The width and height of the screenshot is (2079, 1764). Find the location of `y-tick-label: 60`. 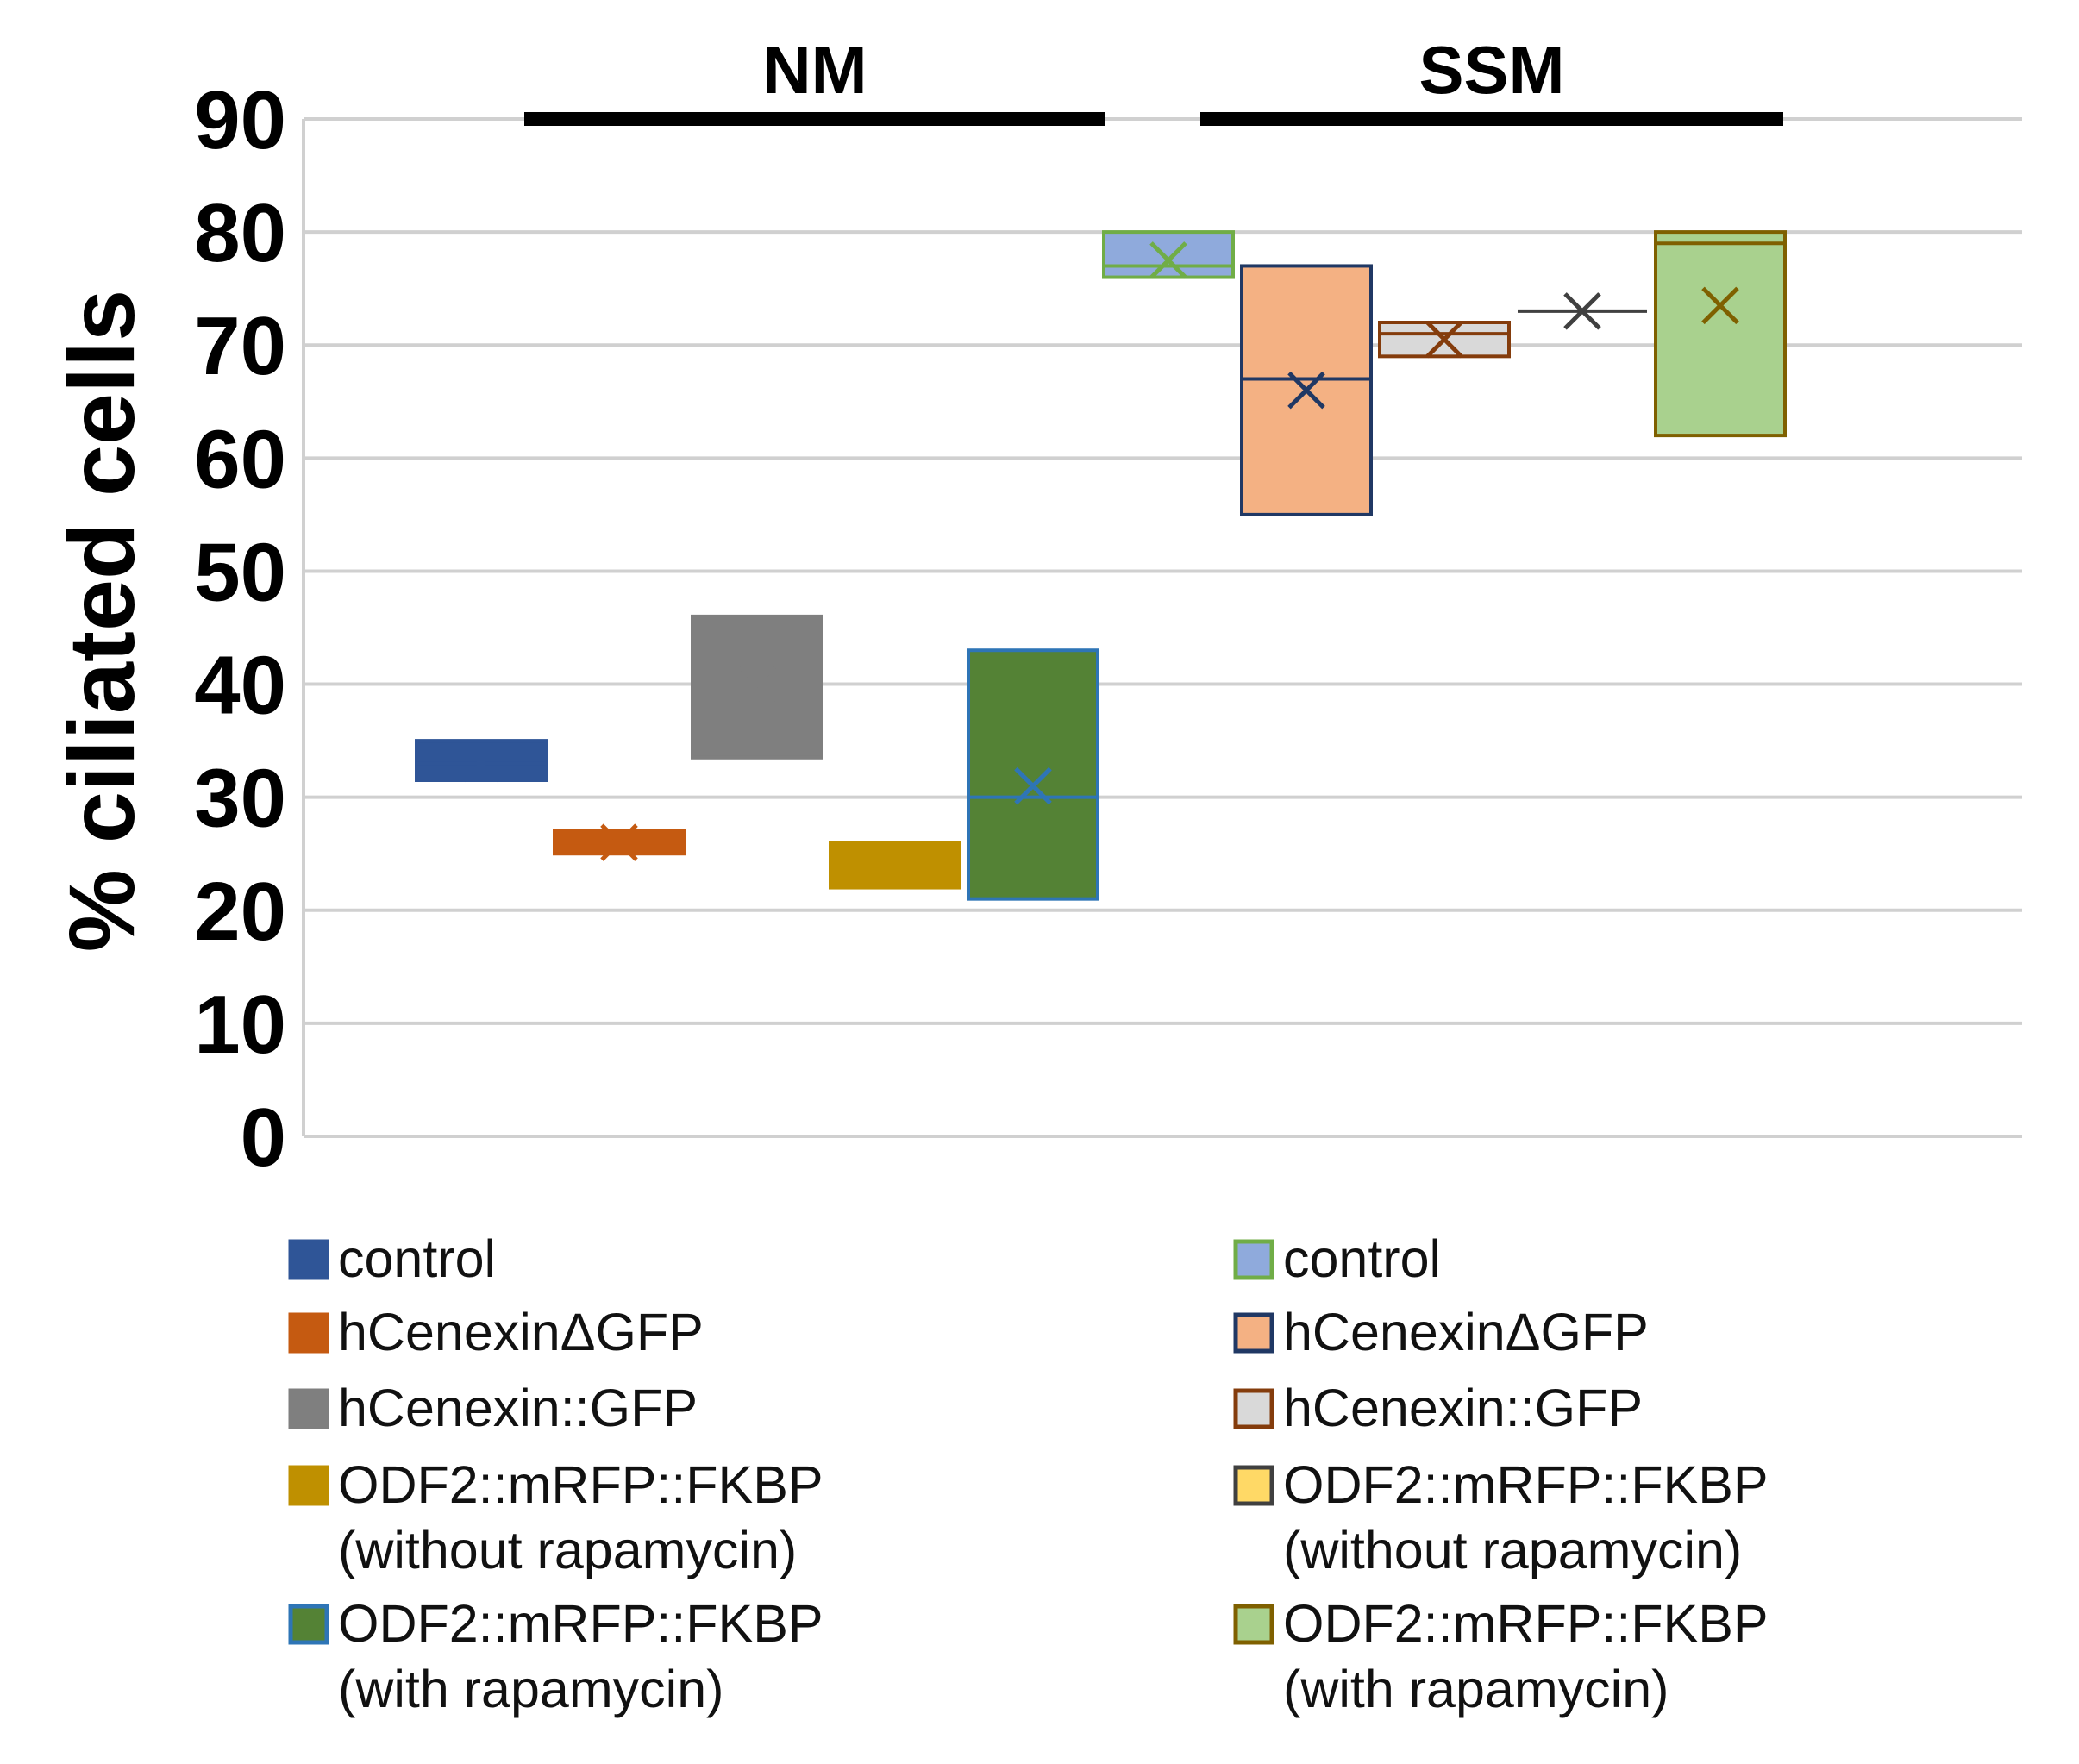

y-tick-label: 60 is located at coordinates (240, 459).